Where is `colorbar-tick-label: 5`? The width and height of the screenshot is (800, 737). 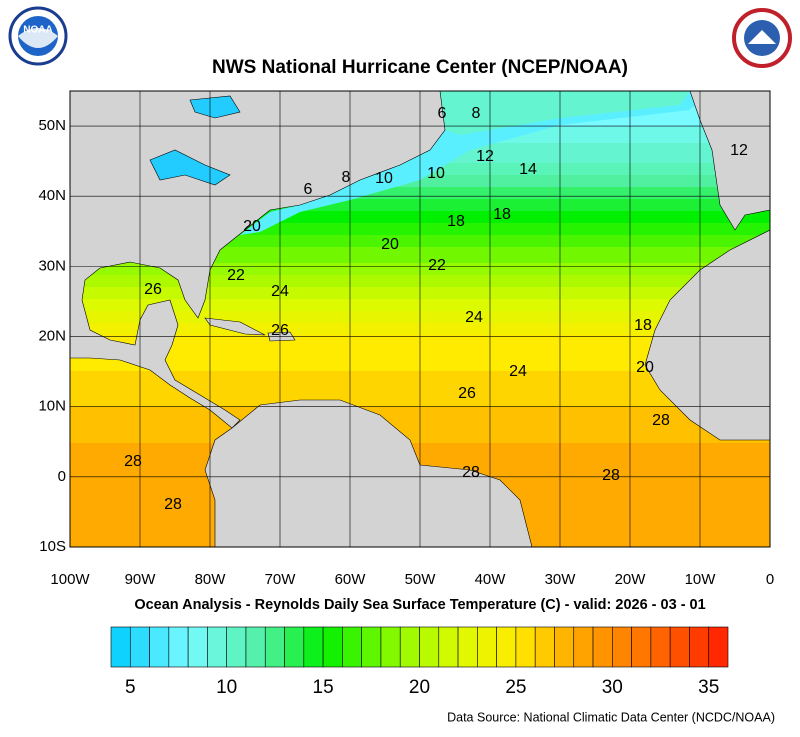 colorbar-tick-label: 5 is located at coordinates (130, 687).